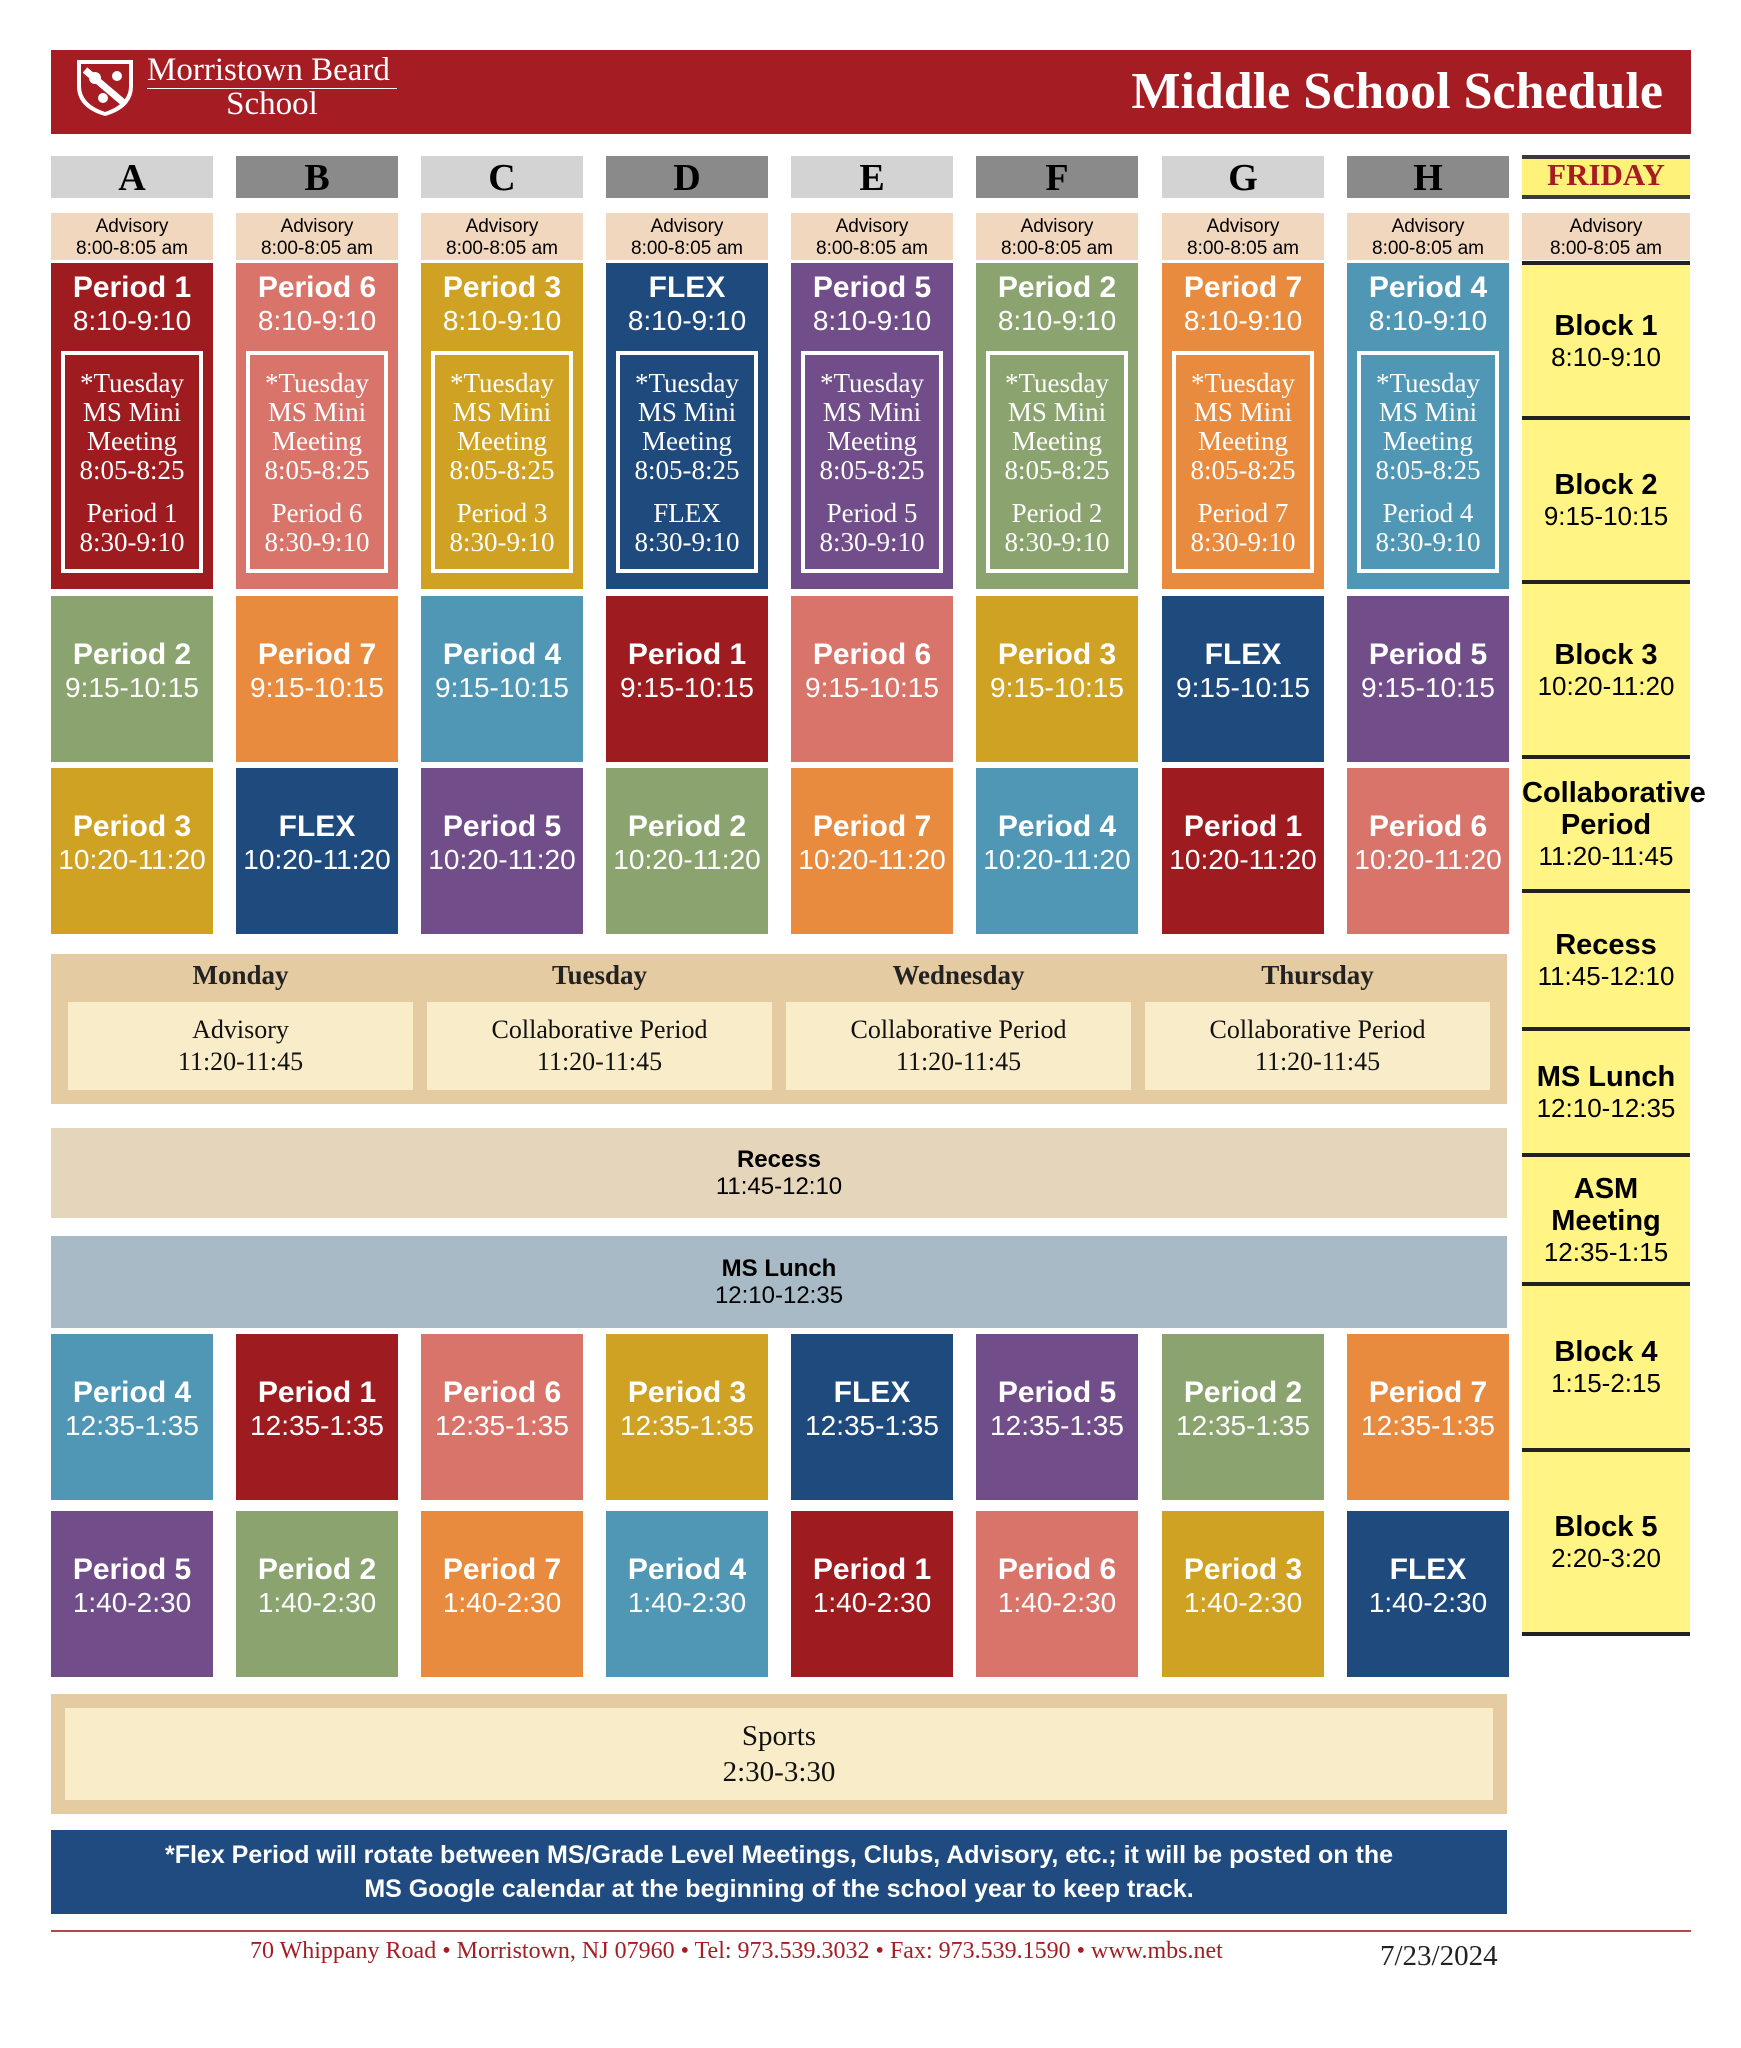 The image size is (1741, 2048). I want to click on day-e-p3-block: Period 7 10:20-11:20, so click(872, 851).